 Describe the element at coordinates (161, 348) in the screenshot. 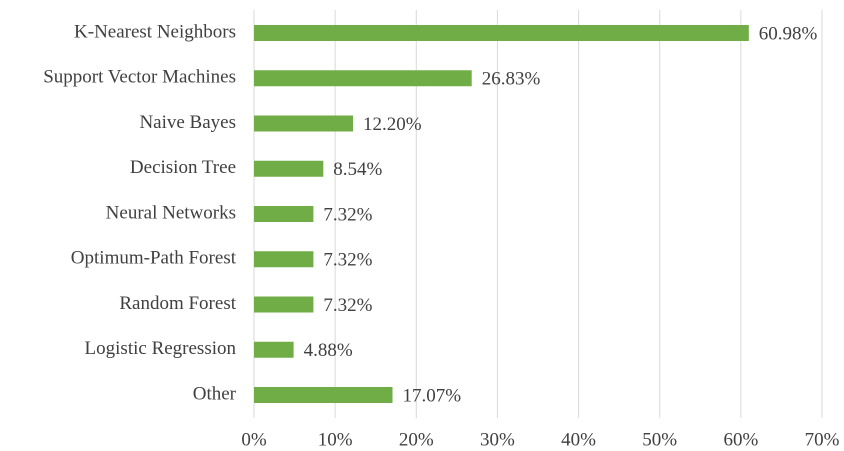

I see `y-tick-label: Logistic Regression` at that location.